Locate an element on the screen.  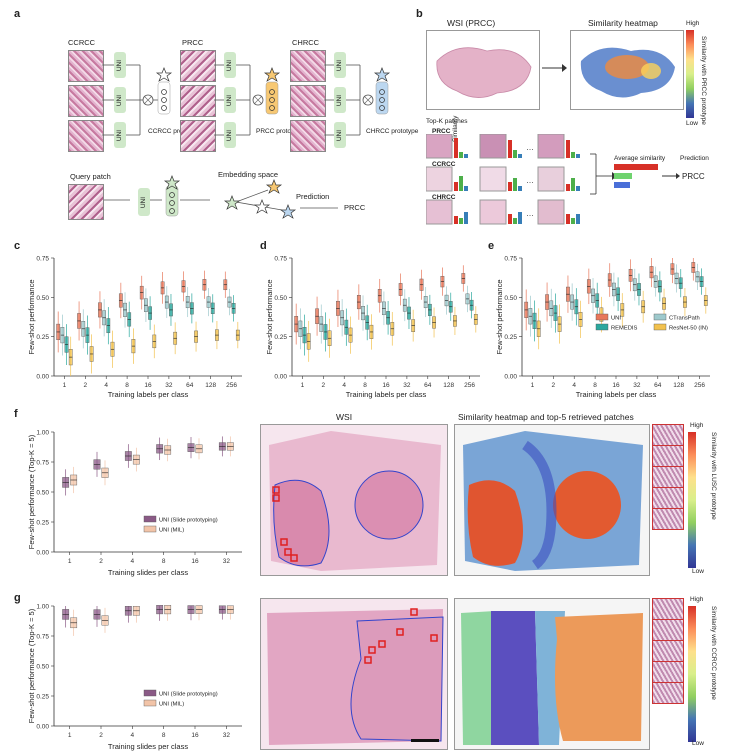
average-similarity-label: Average similarity is located at coordinates (640, 158).